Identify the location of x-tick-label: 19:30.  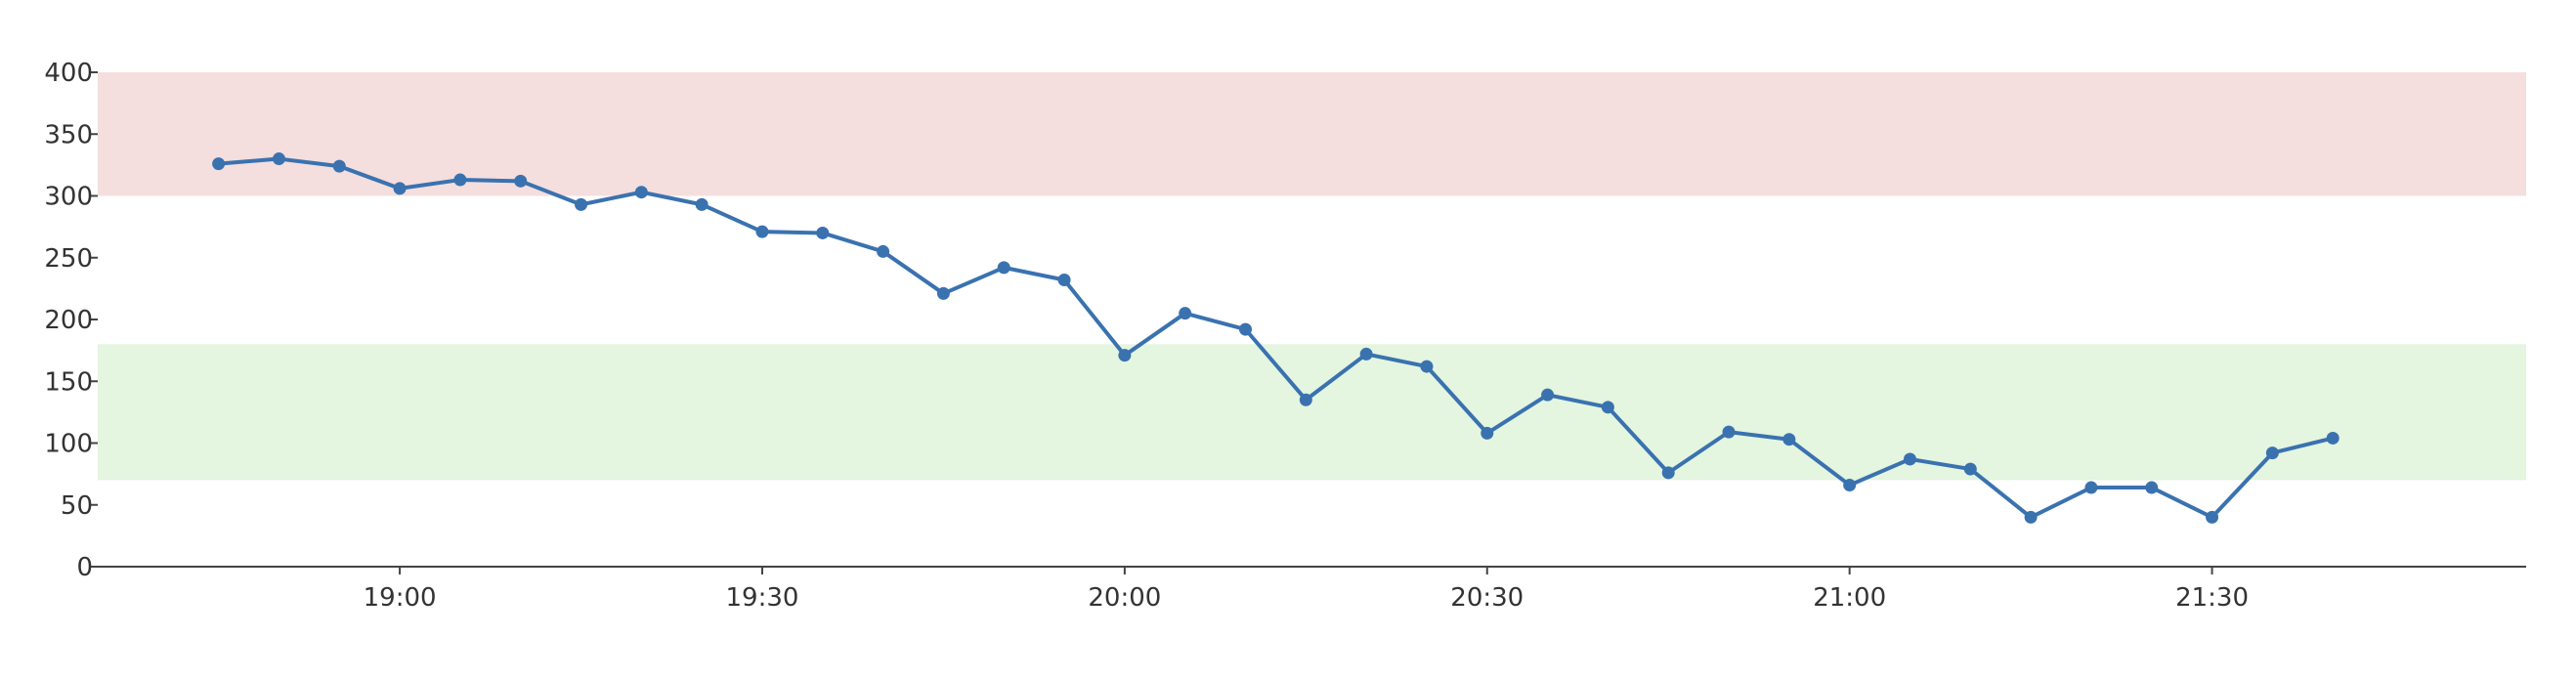
(763, 598).